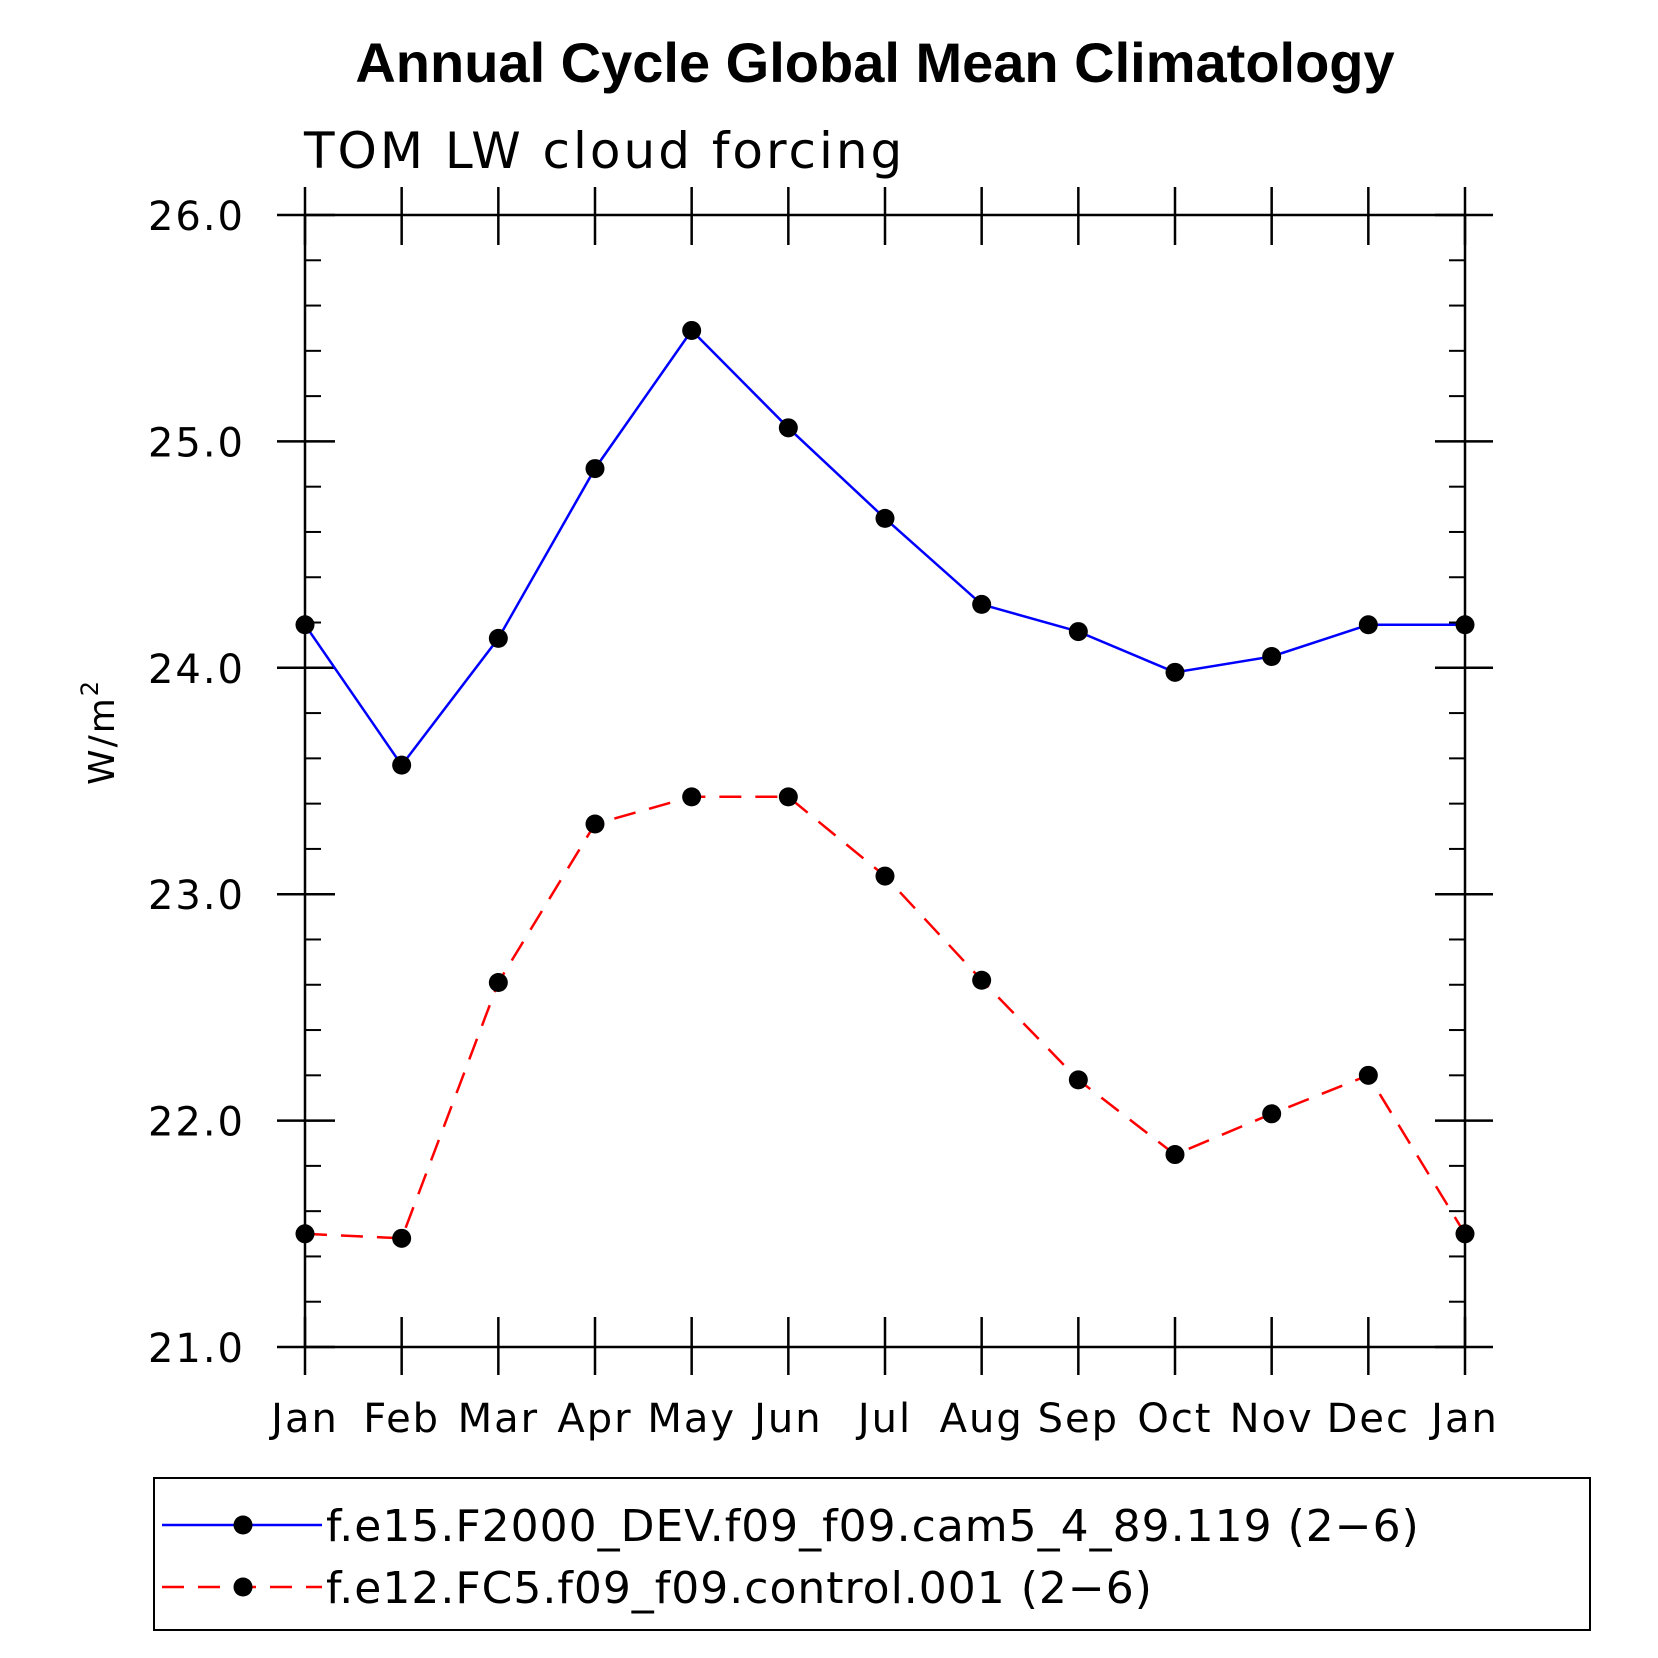 The height and width of the screenshot is (1658, 1658). Describe the element at coordinates (883, 1419) in the screenshot. I see `x-tick-label: Jul` at that location.